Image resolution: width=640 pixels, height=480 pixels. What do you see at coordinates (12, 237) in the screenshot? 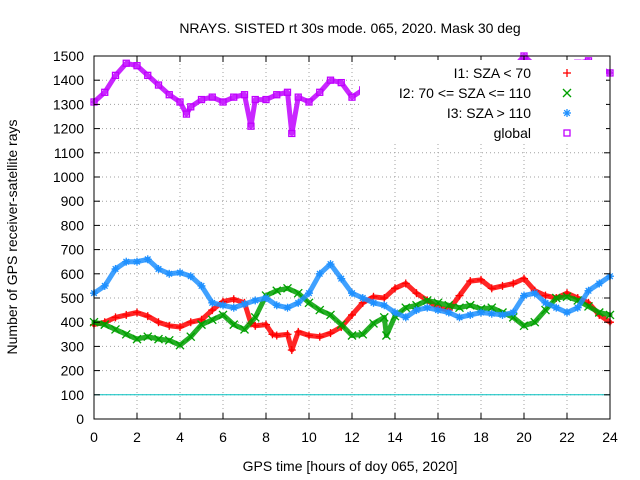
I see `y-axis-label: Number of GPS receiver-satellite rays` at bounding box center [12, 237].